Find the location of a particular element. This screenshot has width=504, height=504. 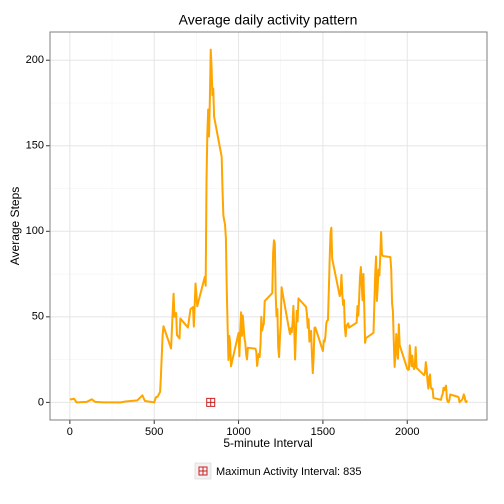

x-tick-label: 2000 is located at coordinates (407, 432).